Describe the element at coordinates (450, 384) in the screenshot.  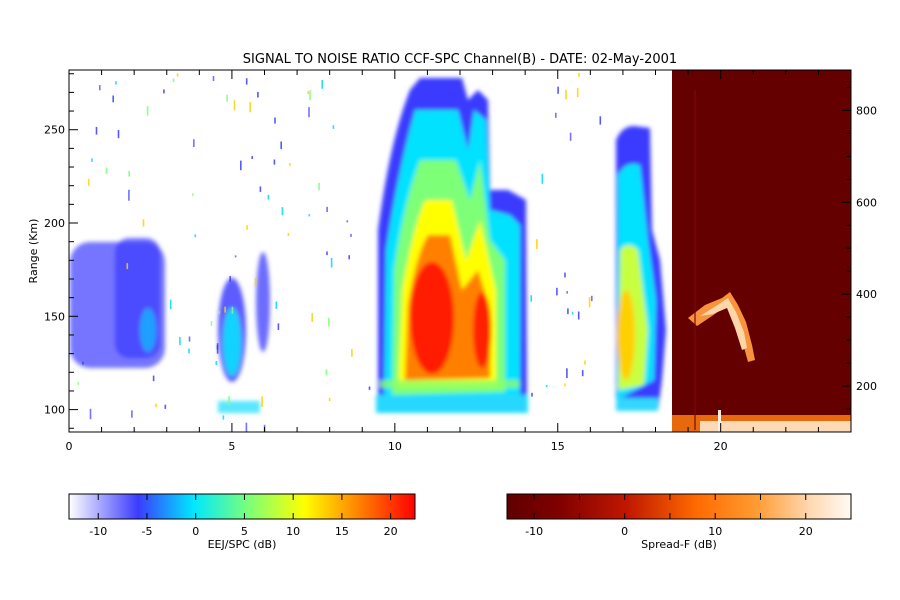
I see `eej-main-floor-bright` at that location.